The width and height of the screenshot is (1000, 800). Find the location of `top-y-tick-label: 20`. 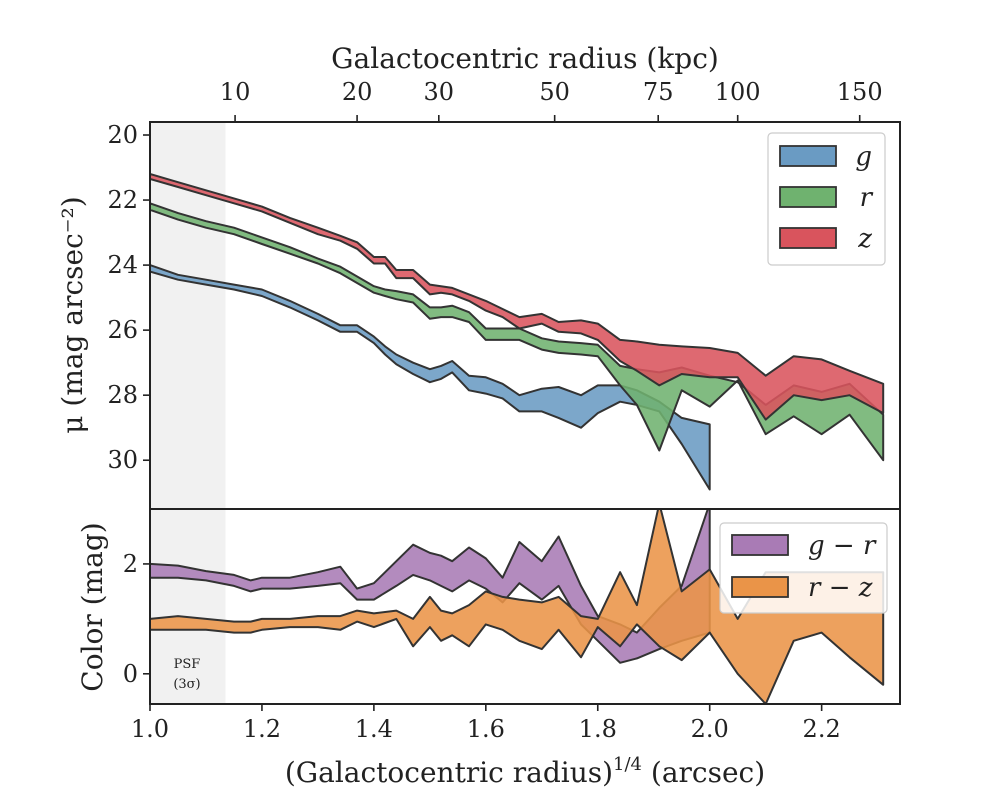

top-y-tick-label: 20 is located at coordinates (122, 135).